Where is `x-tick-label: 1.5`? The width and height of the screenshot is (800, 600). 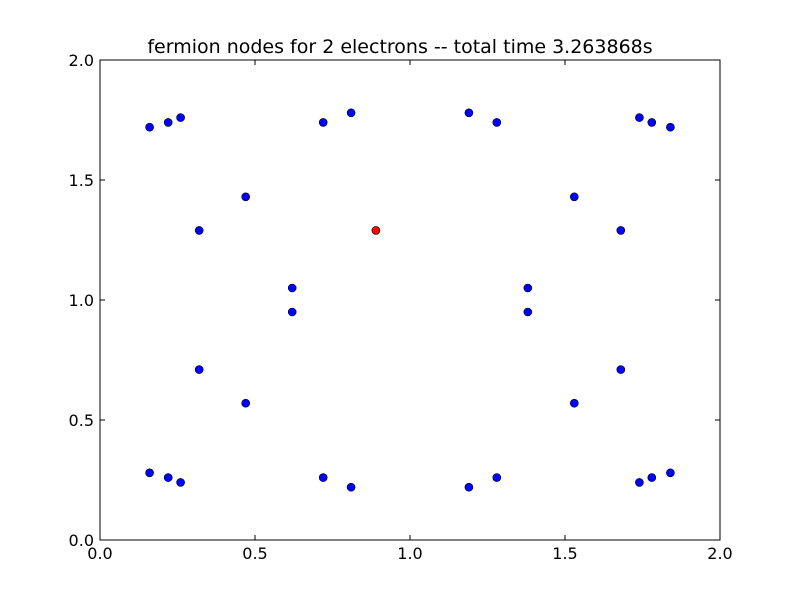
x-tick-label: 1.5 is located at coordinates (564, 553).